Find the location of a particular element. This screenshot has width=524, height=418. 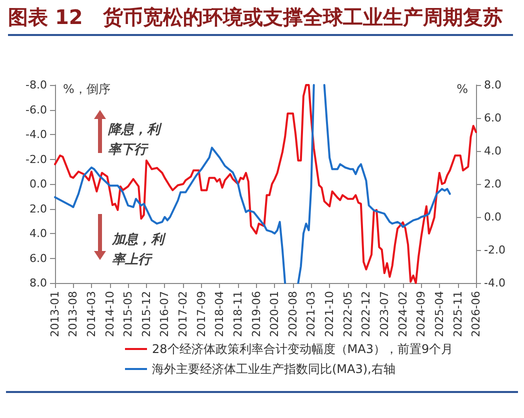

y-tick-label: 8.0 is located at coordinates (38, 283).